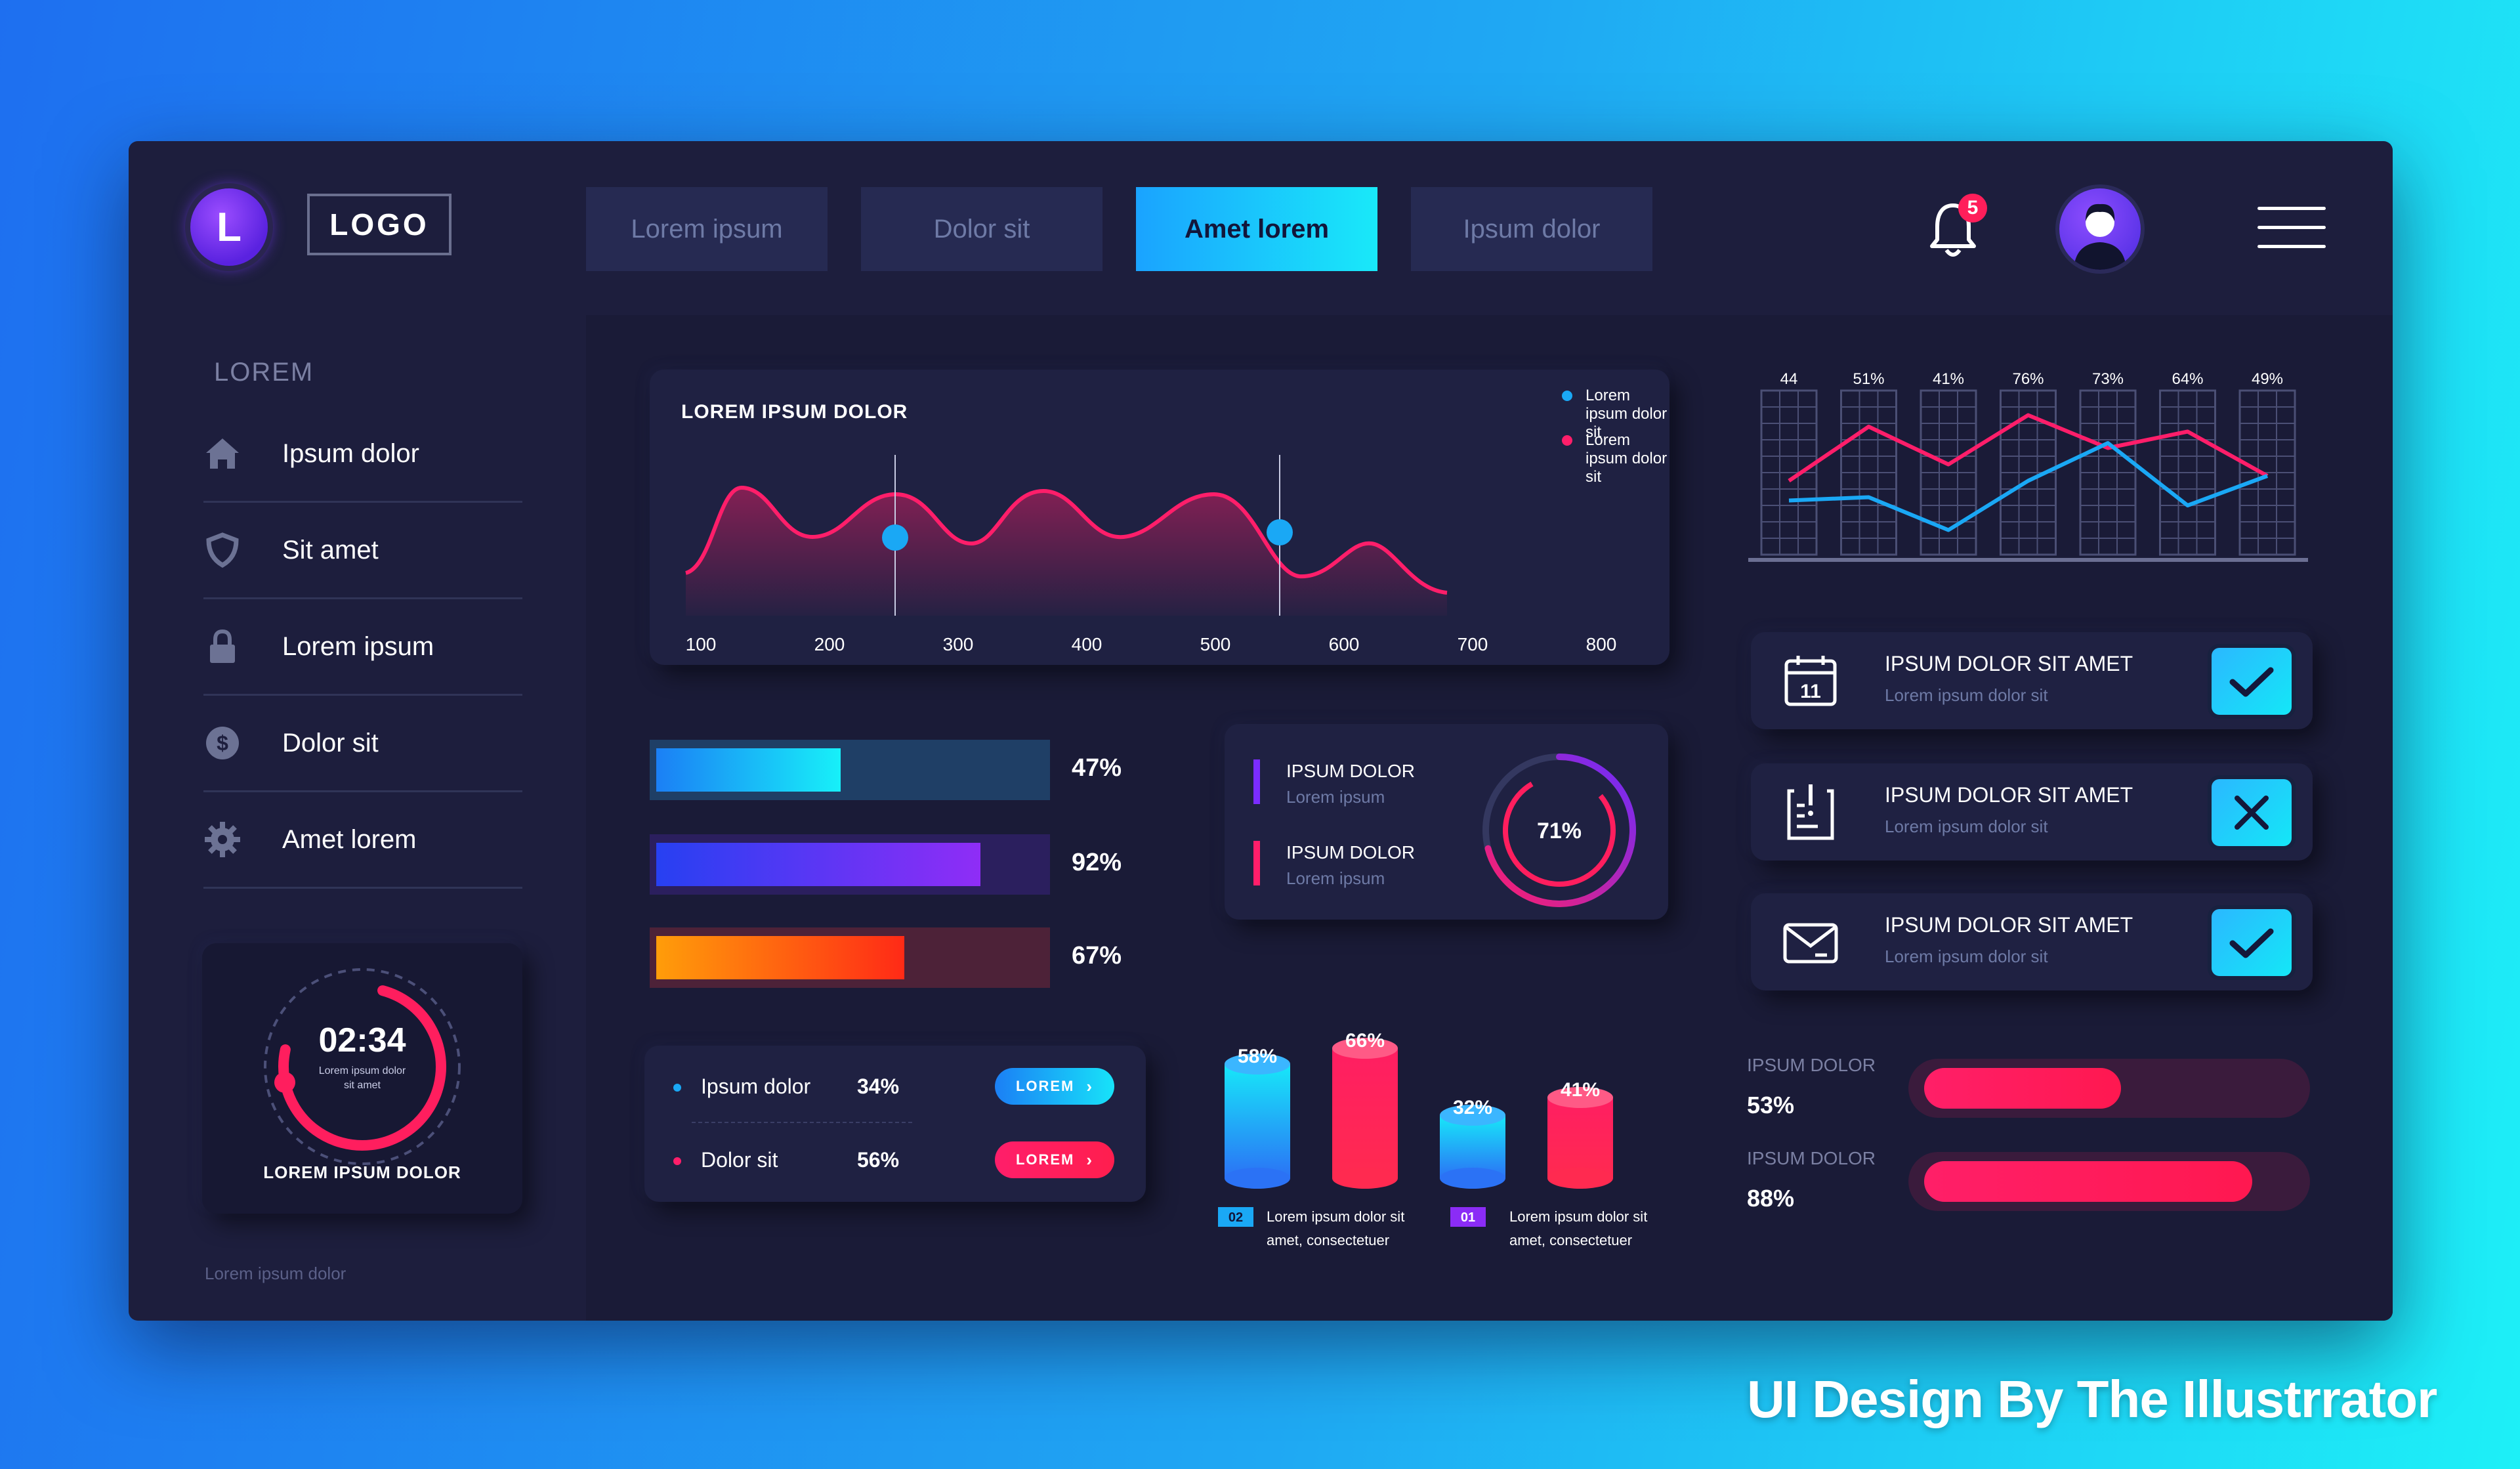 The height and width of the screenshot is (1469, 2520). What do you see at coordinates (1257, 1056) in the screenshot?
I see `cylinder-label: 58%` at bounding box center [1257, 1056].